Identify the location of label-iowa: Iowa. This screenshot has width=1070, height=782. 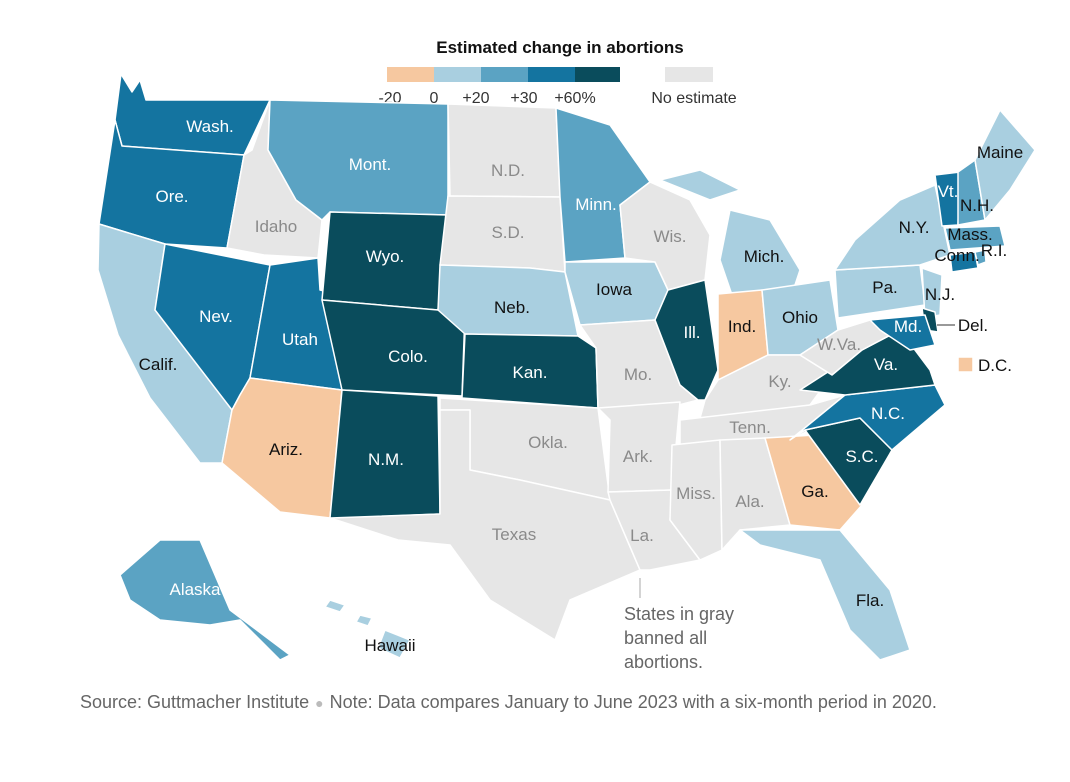
(614, 289).